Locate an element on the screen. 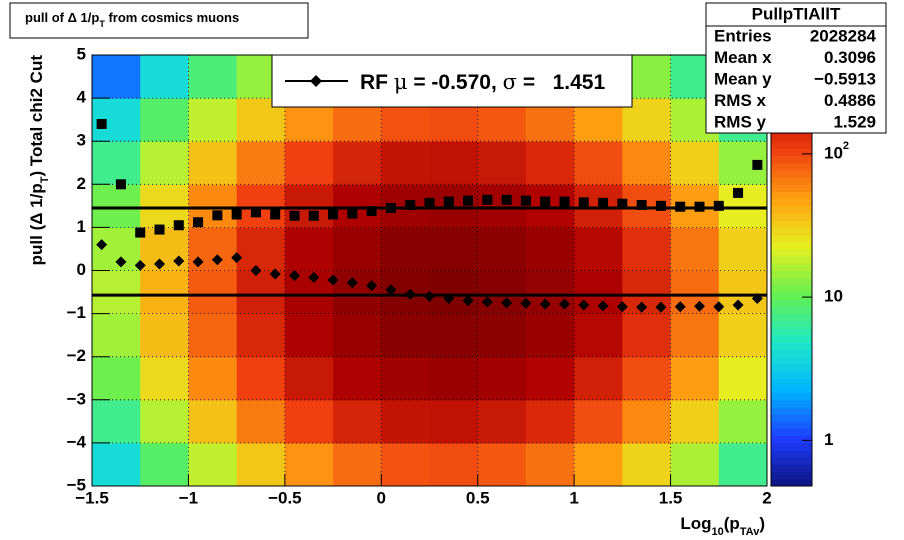  y-tick-label: 4 is located at coordinates (82, 97).